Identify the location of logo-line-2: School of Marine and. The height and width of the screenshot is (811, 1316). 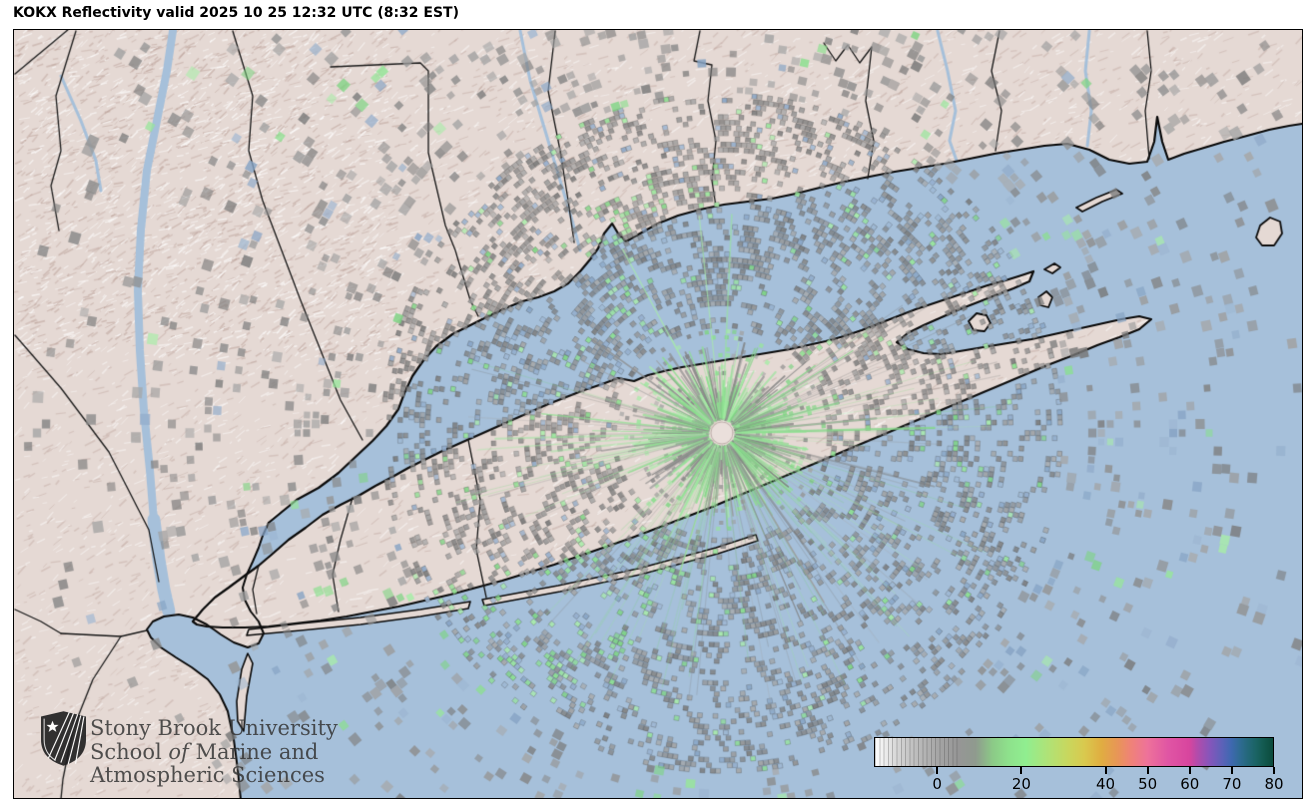
(204, 751).